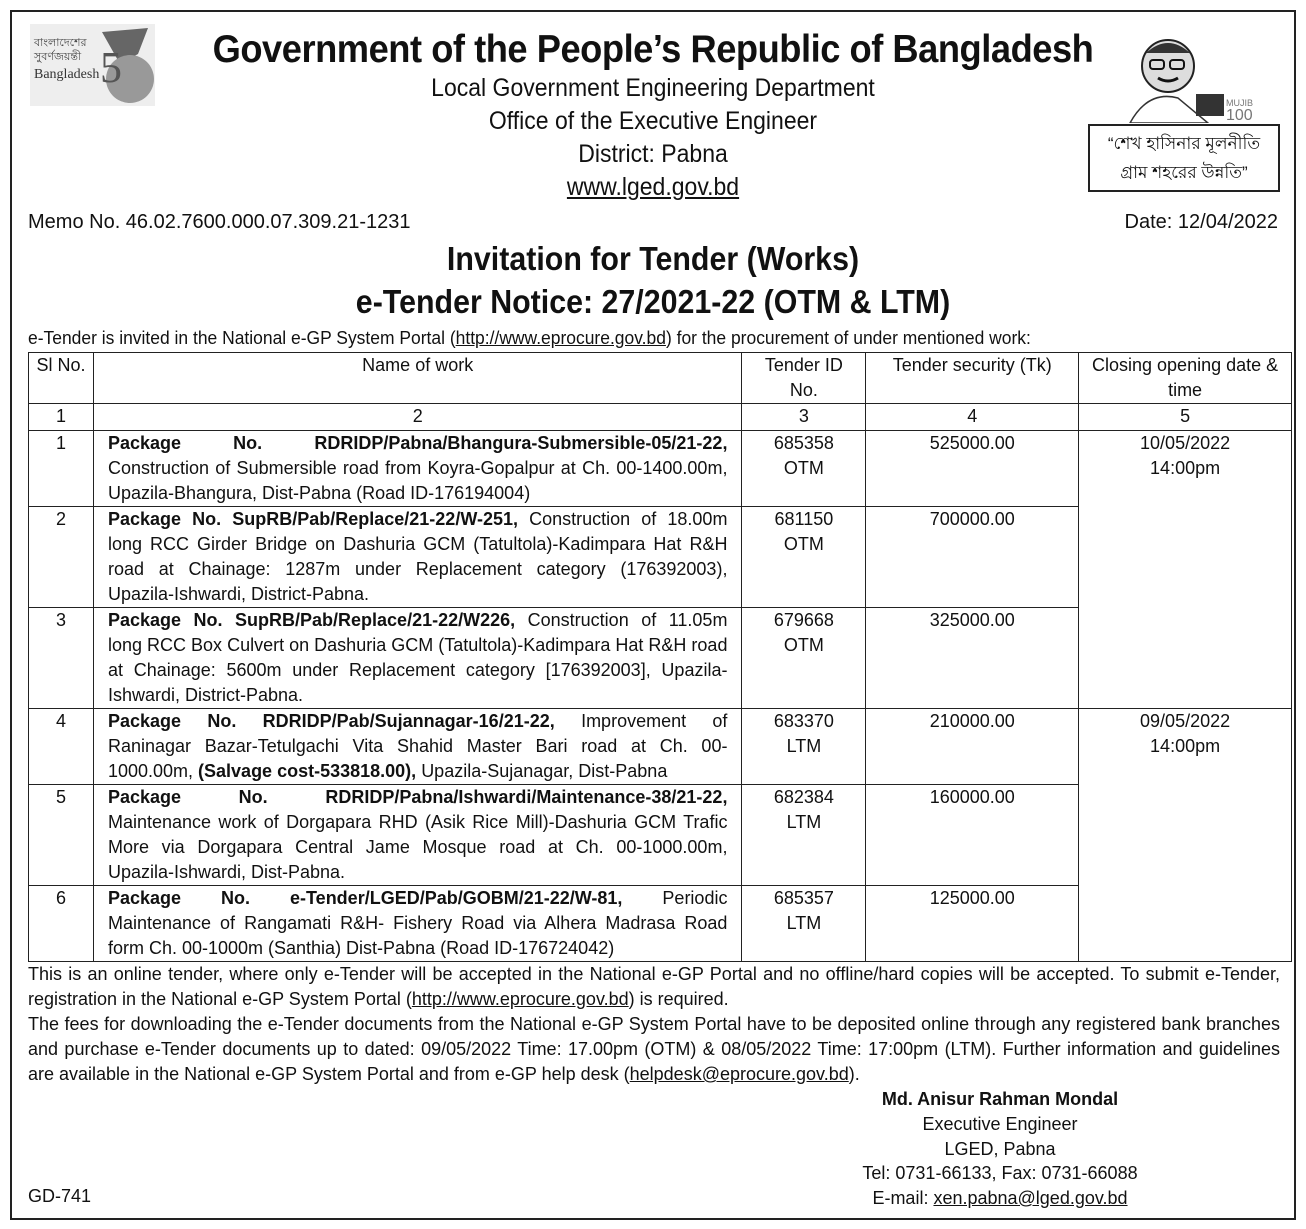  What do you see at coordinates (739, 1074) in the screenshot?
I see `helpdesk-email-link: helpdesk@eprocure.gov.bd` at bounding box center [739, 1074].